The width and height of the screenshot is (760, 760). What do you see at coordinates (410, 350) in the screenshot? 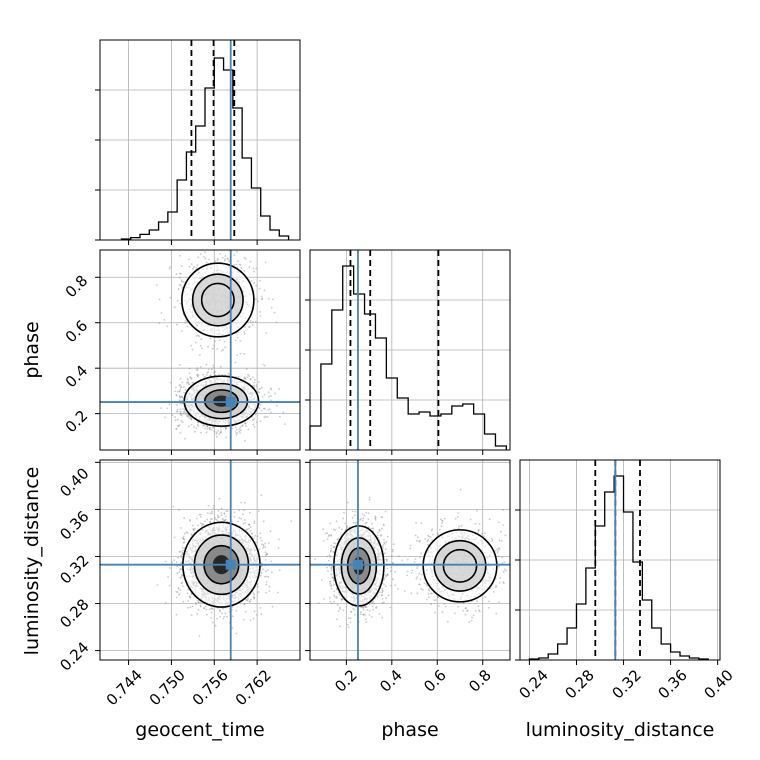
I see `hist-phase-frame` at bounding box center [410, 350].